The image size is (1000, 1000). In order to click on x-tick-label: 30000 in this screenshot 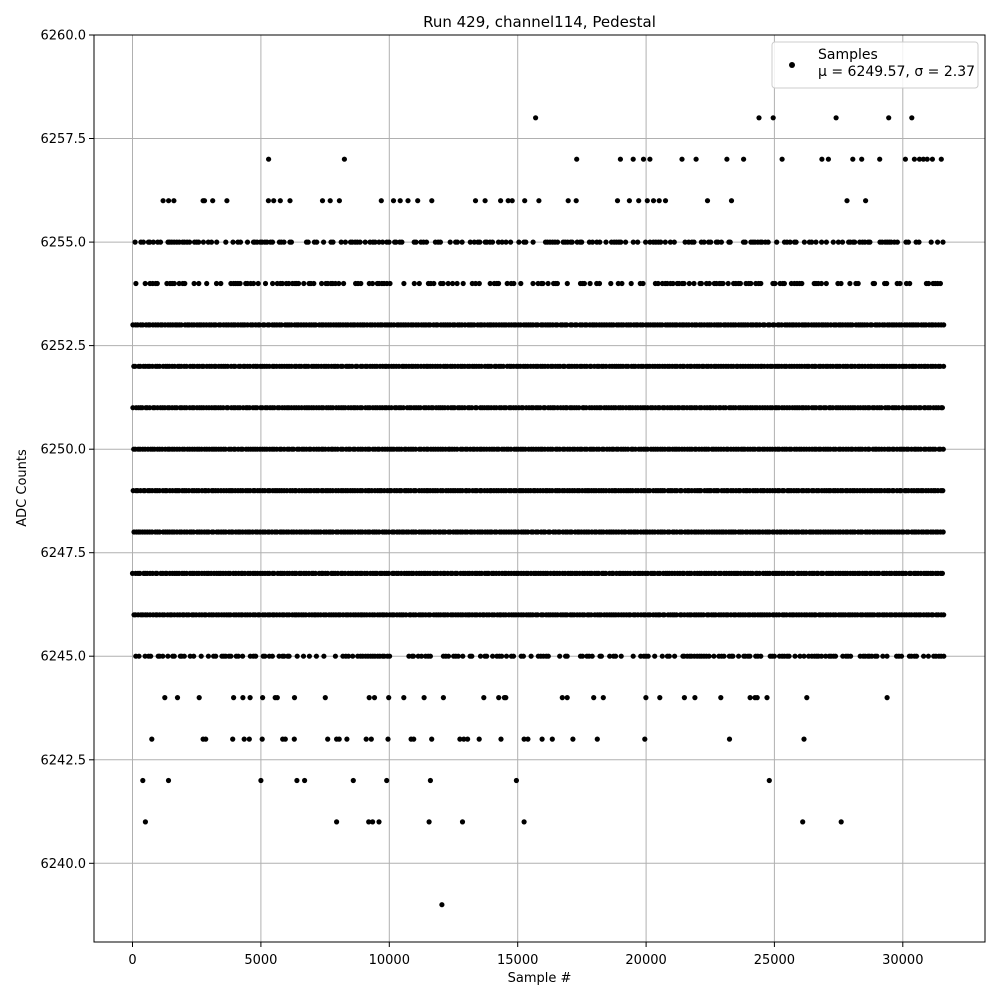, I will do `click(902, 960)`.